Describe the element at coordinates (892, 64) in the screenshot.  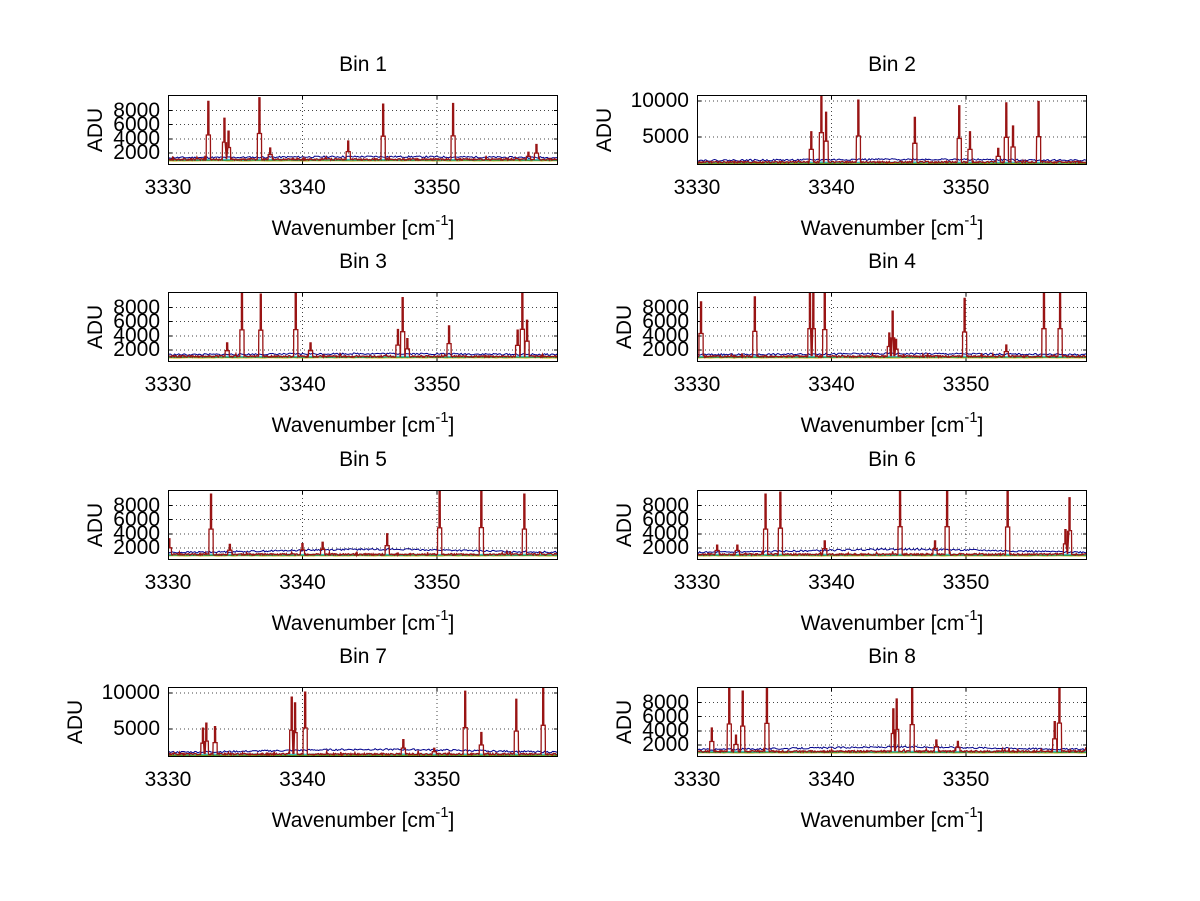
I see `subplot-title: Bin 2` at that location.